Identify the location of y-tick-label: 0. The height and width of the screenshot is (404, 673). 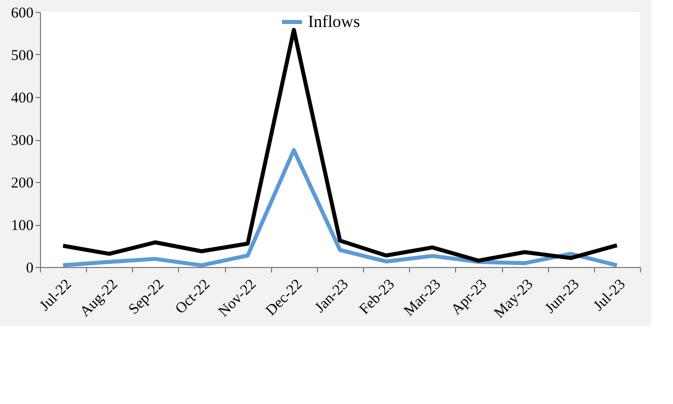
(30, 268).